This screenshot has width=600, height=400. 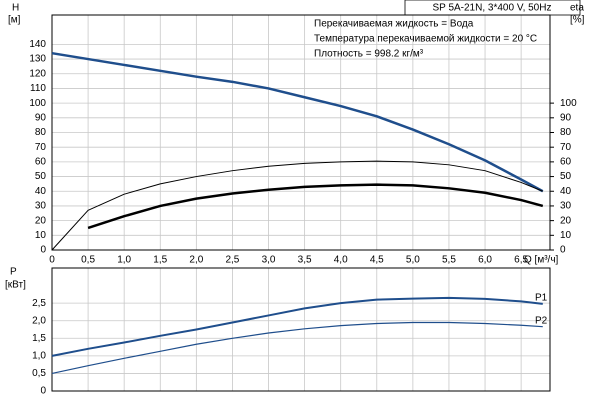 What do you see at coordinates (41, 206) in the screenshot?
I see `y-tick-label: 30` at bounding box center [41, 206].